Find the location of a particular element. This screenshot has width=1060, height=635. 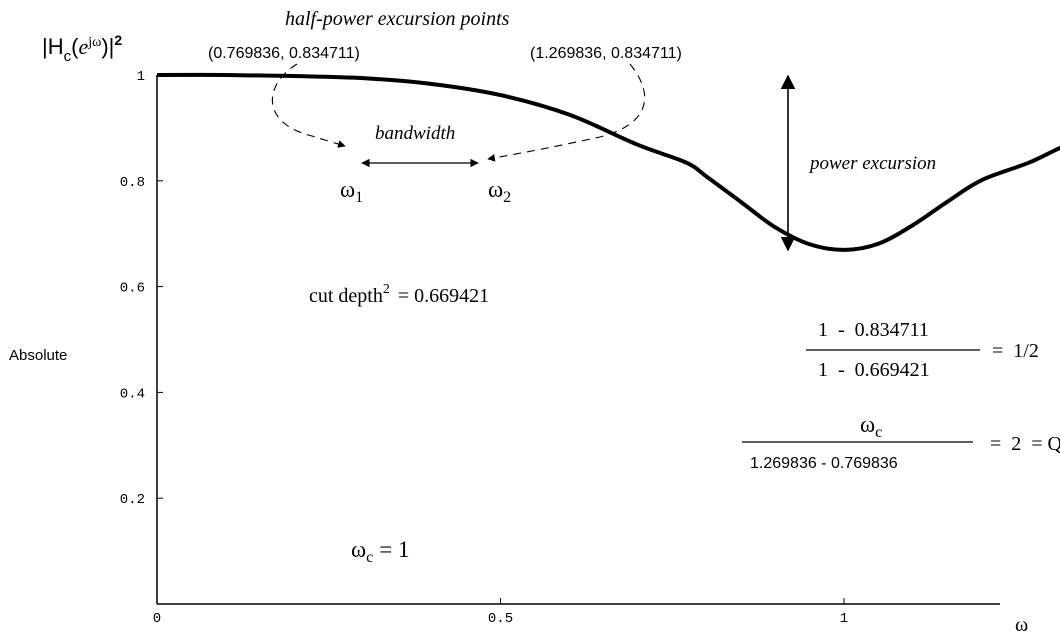

y-ticks: 0.2 0.4 0.6 0.8 1 is located at coordinates (141, 288).